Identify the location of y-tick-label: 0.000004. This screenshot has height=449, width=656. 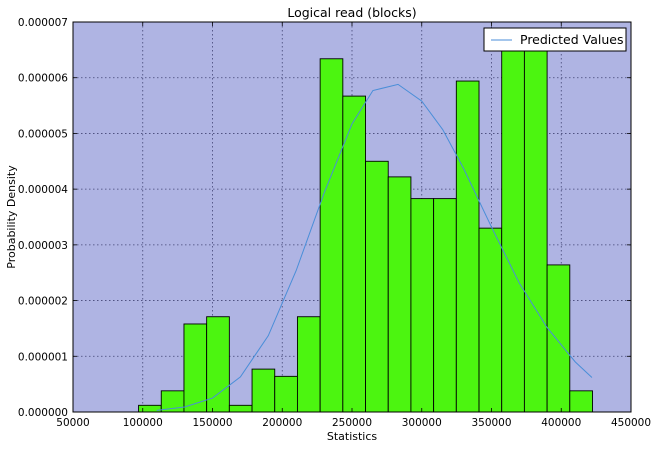
(43, 190).